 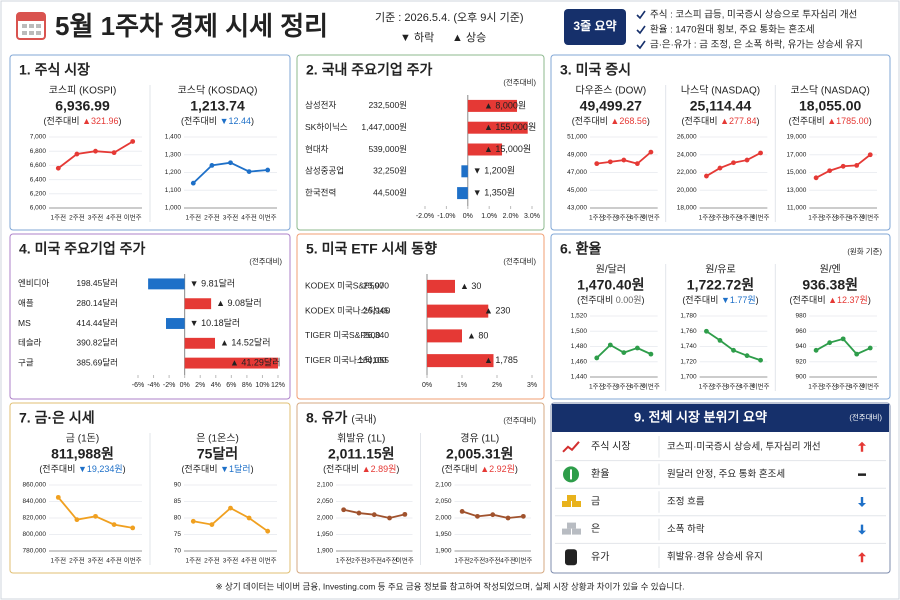 What do you see at coordinates (324, 171) in the screenshot?
I see `row-name: 삼성중공업` at bounding box center [324, 171].